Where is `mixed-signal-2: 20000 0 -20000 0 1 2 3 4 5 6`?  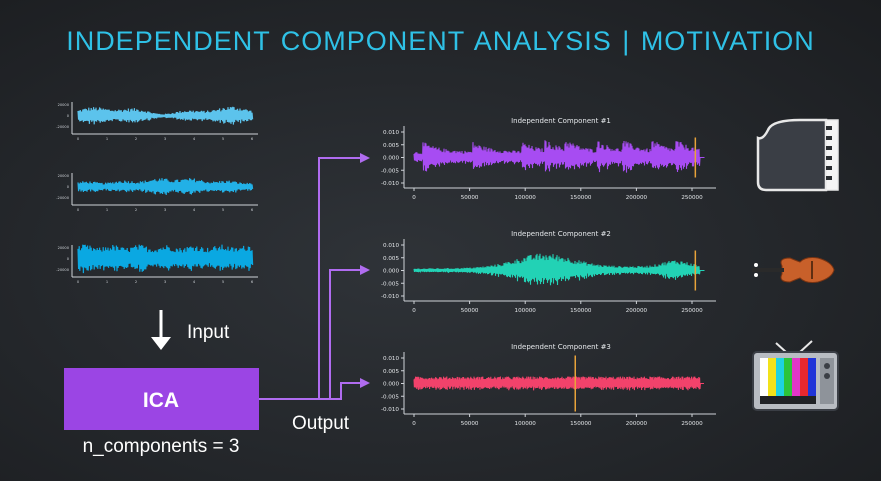 mixed-signal-2: 20000 0 -20000 0 1 2 3 4 5 6 is located at coordinates (157, 192).